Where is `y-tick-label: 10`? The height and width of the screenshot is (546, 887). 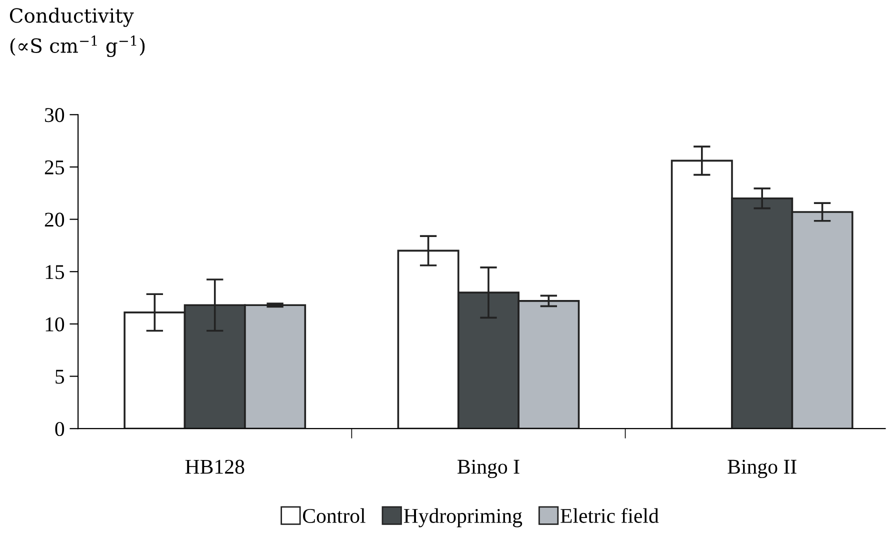 y-tick-label: 10 is located at coordinates (55, 324).